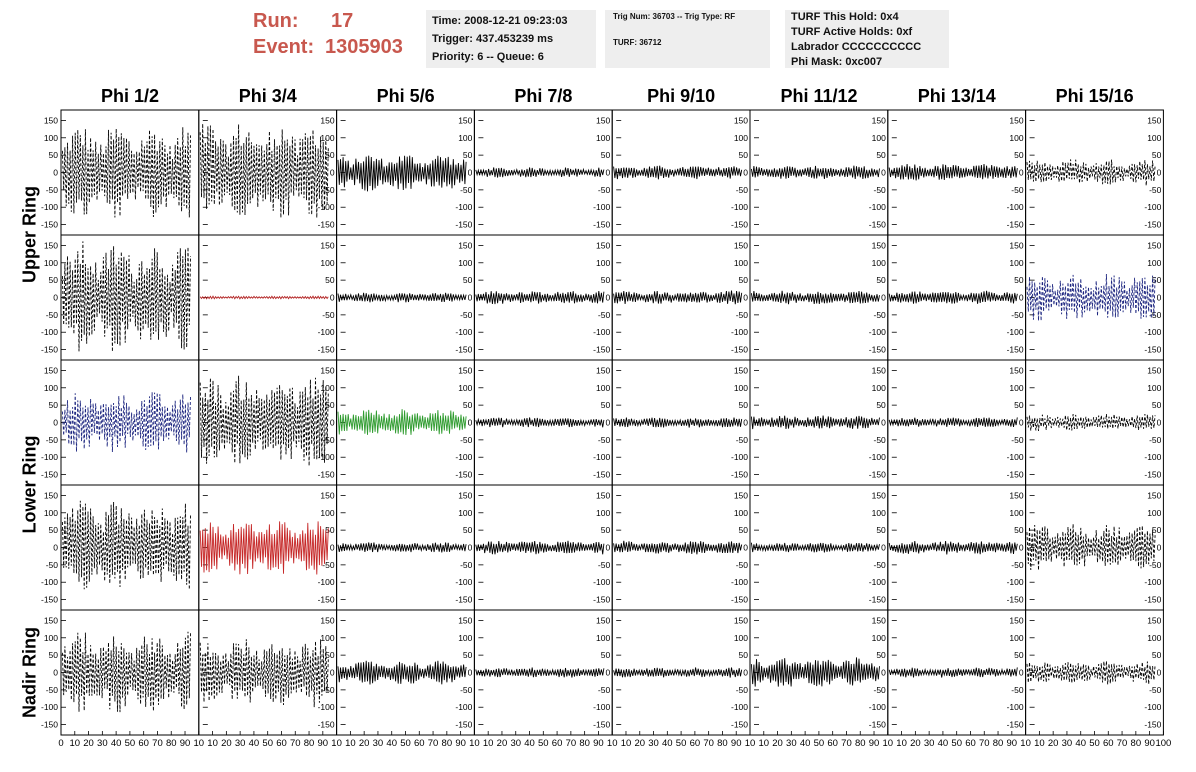 The image size is (1196, 772). Describe the element at coordinates (130, 96) in the screenshot. I see `column-title: Phi 1/2` at that location.